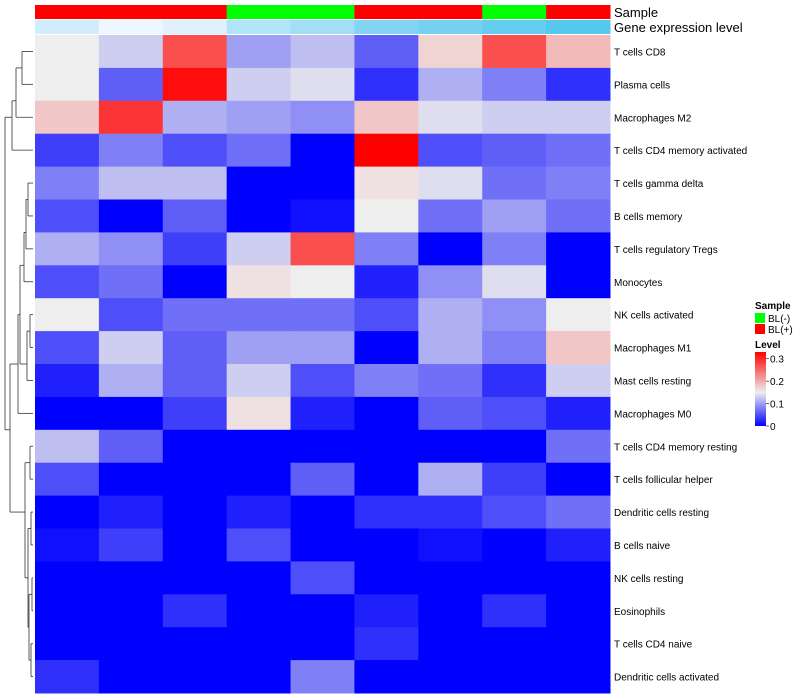 This screenshot has height=700, width=800. What do you see at coordinates (653, 645) in the screenshot?
I see `row-label: T cells CD4 naive` at bounding box center [653, 645].